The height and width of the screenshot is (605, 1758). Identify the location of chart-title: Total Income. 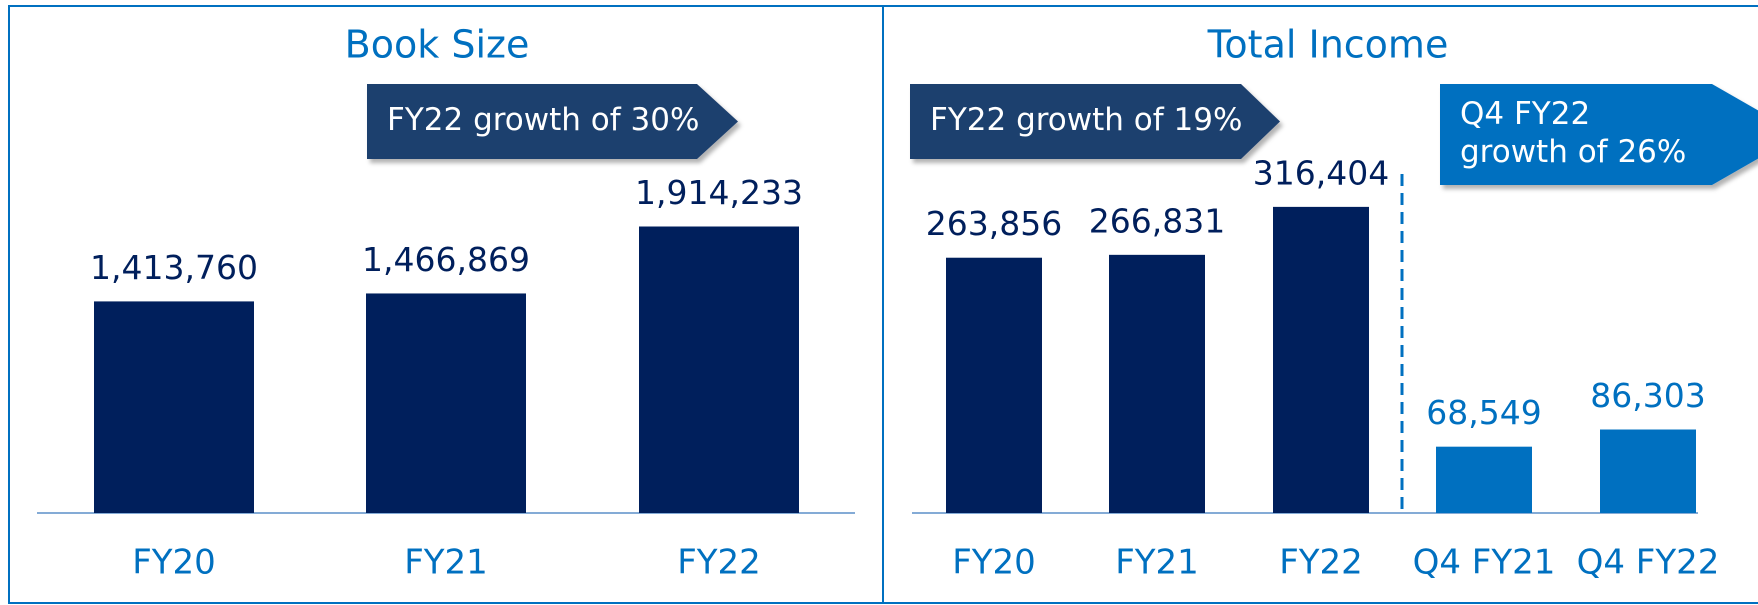
(1328, 45).